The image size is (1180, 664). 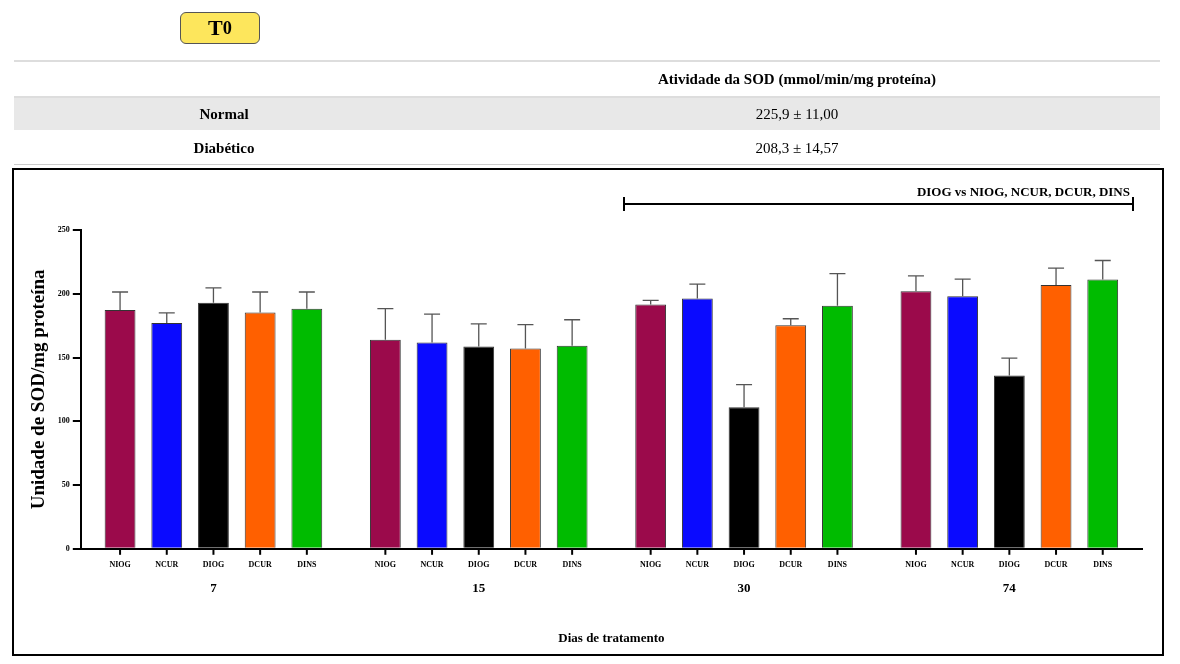 What do you see at coordinates (63, 230) in the screenshot?
I see `y-tick-label: 250` at bounding box center [63, 230].